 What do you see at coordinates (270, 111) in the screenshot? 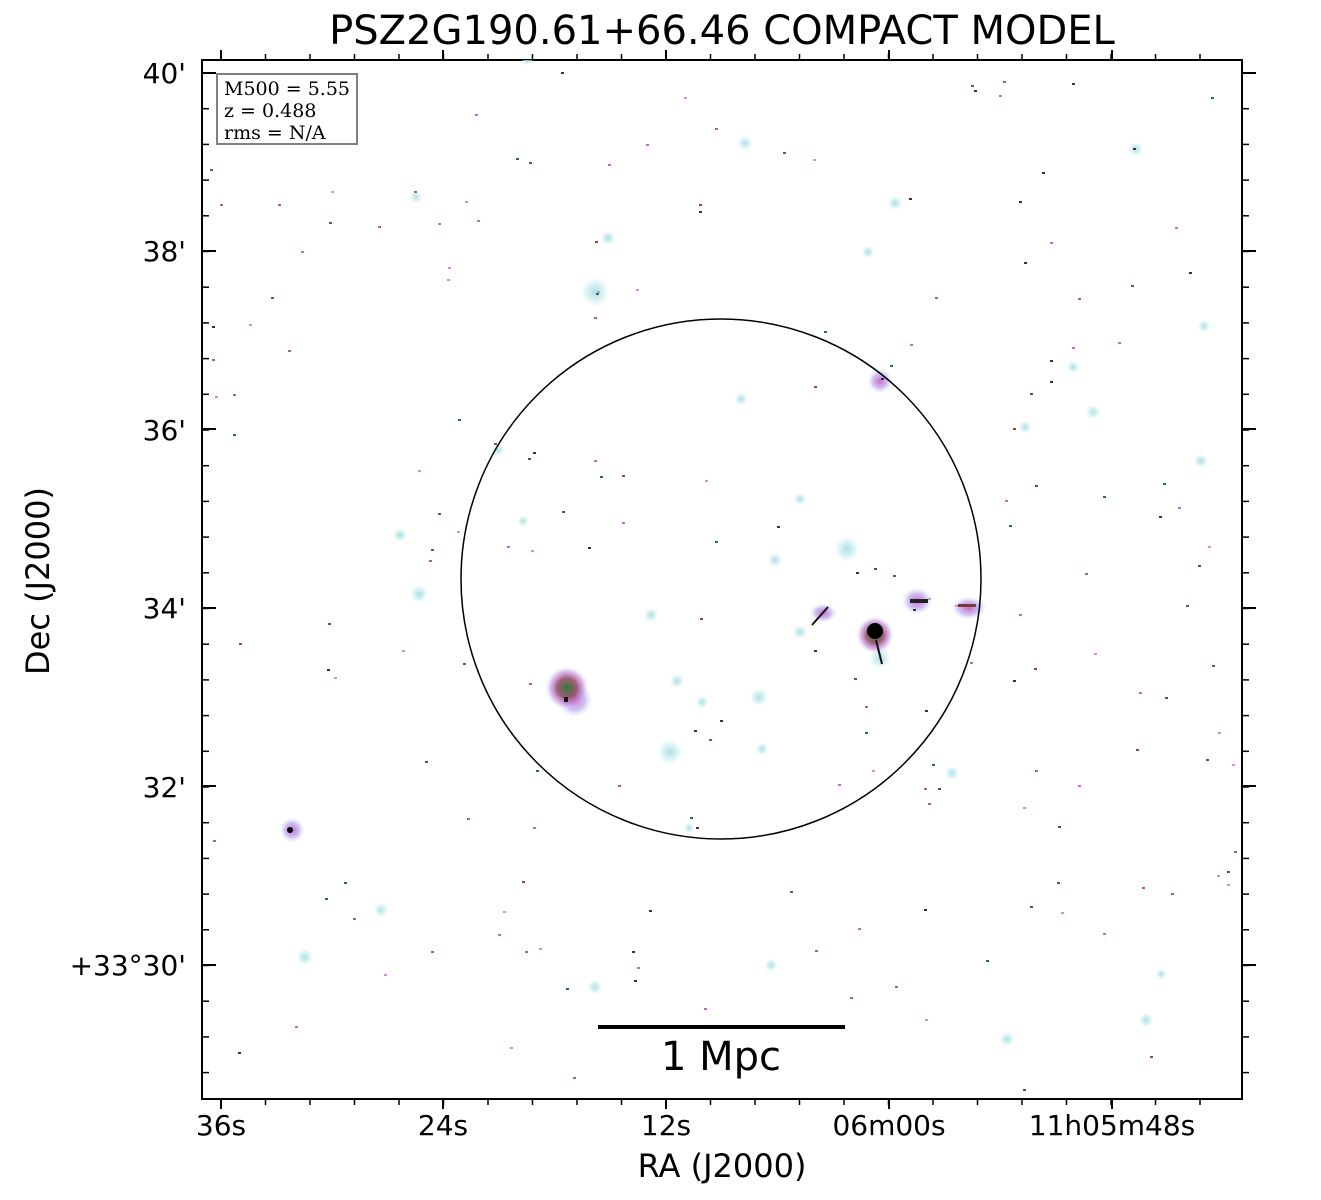
I see `redshift-text: z = 0.488` at bounding box center [270, 111].